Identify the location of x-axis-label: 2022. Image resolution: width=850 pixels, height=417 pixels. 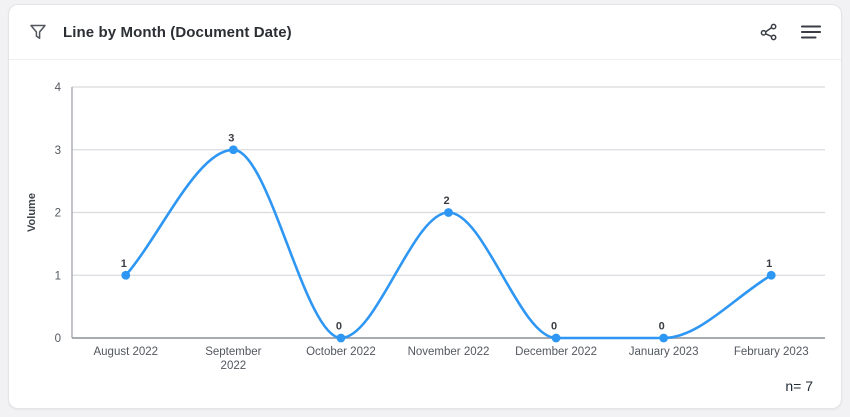
(234, 366).